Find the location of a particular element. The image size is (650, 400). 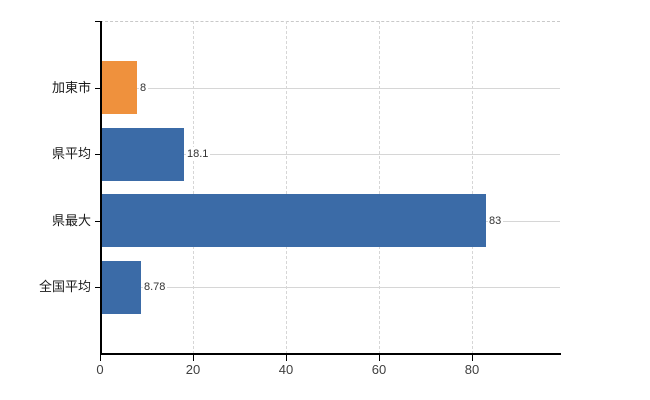

bar-value-label: 83 is located at coordinates (496, 221).